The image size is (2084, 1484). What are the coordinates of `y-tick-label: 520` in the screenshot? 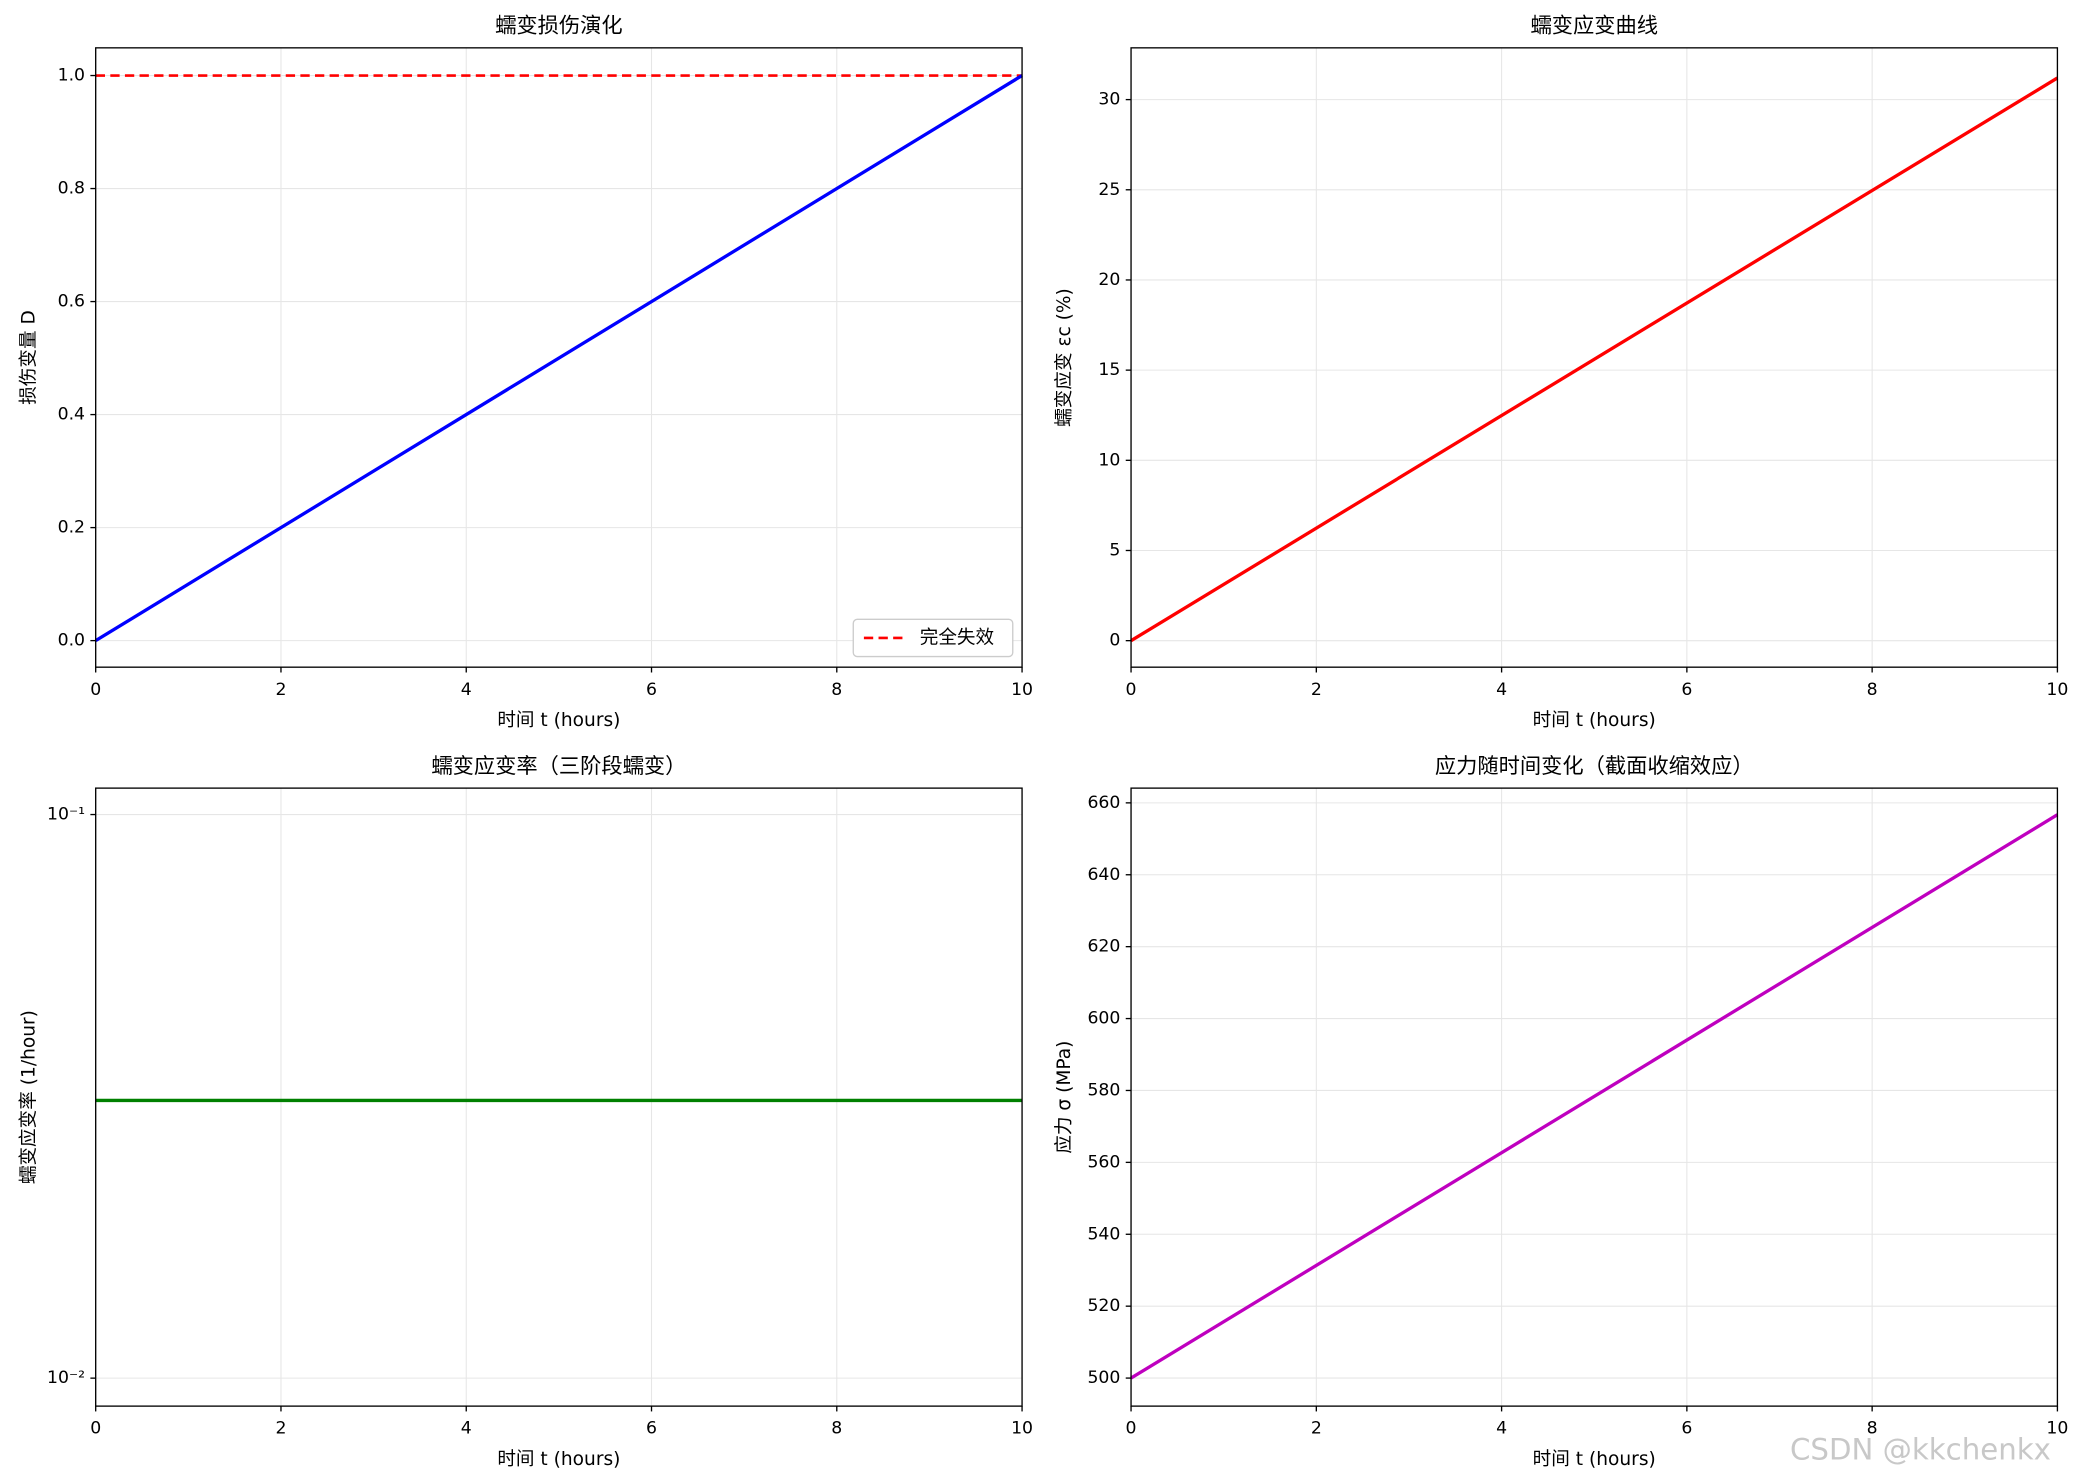 It's located at (1103, 1306).